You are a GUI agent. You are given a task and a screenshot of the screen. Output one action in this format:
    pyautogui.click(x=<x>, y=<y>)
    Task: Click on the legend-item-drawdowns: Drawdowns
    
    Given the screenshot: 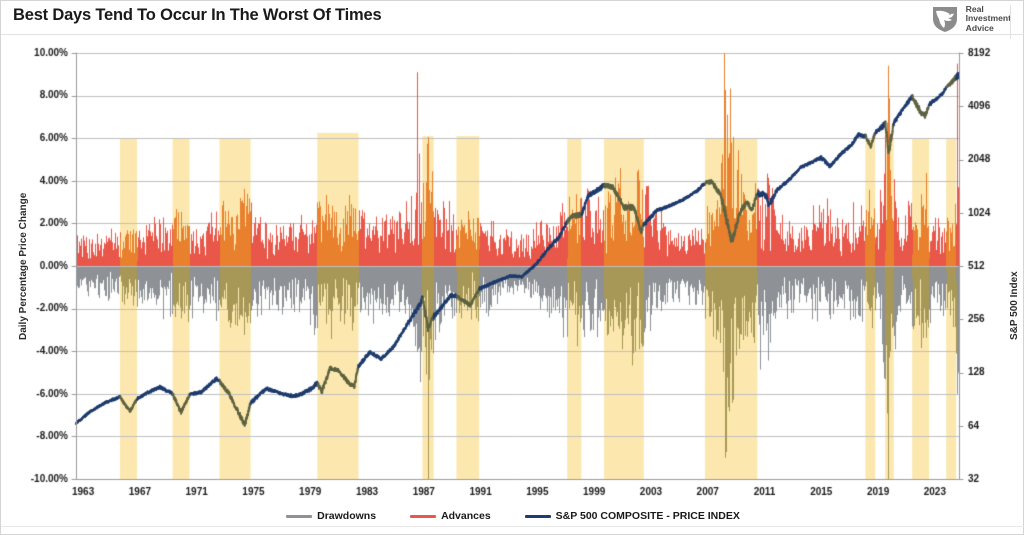 What is the action you would take?
    pyautogui.click(x=331, y=516)
    